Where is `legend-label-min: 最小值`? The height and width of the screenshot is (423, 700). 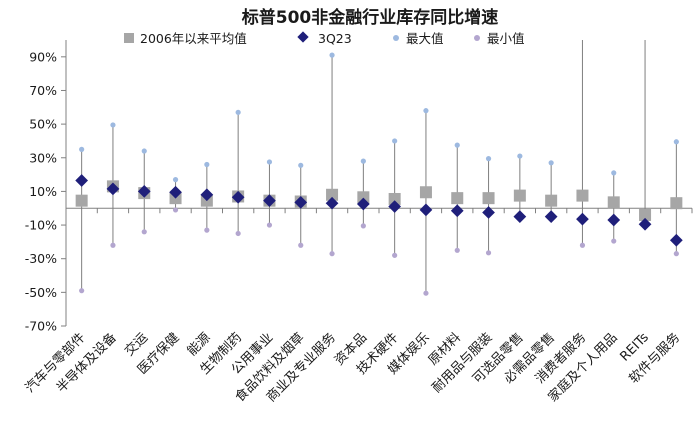
legend-label-min: 最小值 is located at coordinates (506, 38).